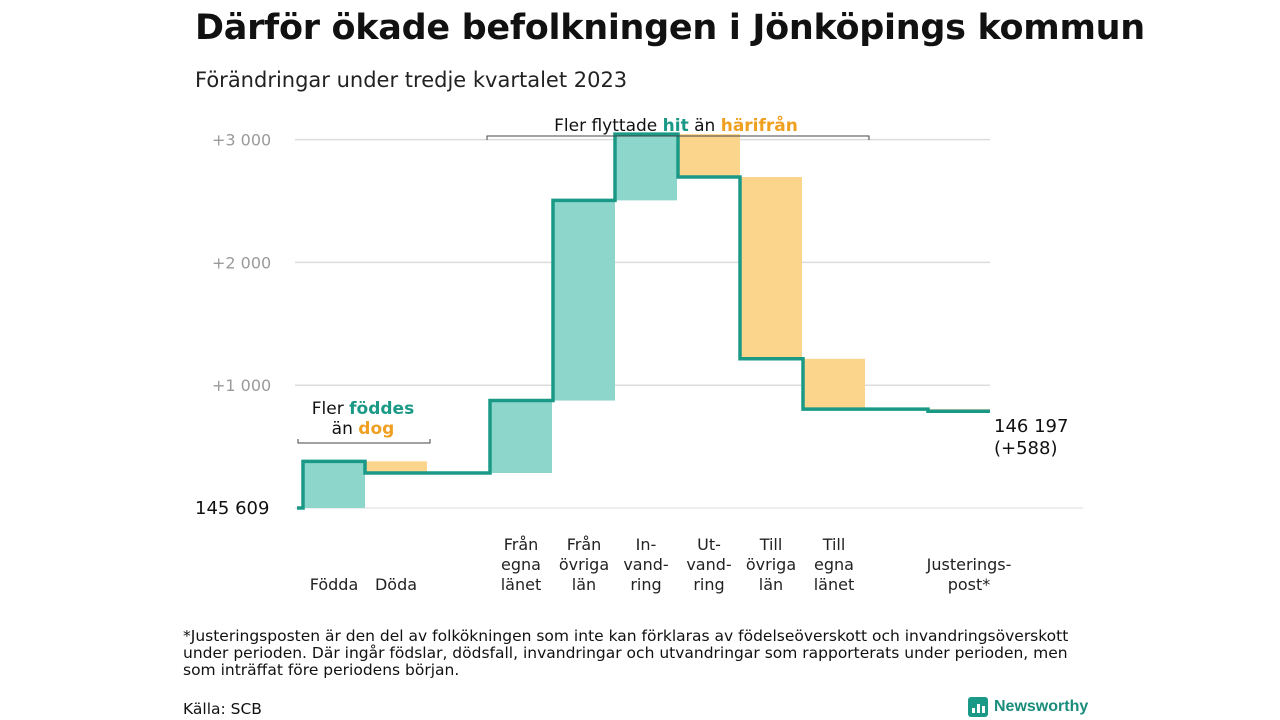  What do you see at coordinates (676, 125) in the screenshot?
I see `migration-annotation: Fler flyttade hit än härifrån` at bounding box center [676, 125].